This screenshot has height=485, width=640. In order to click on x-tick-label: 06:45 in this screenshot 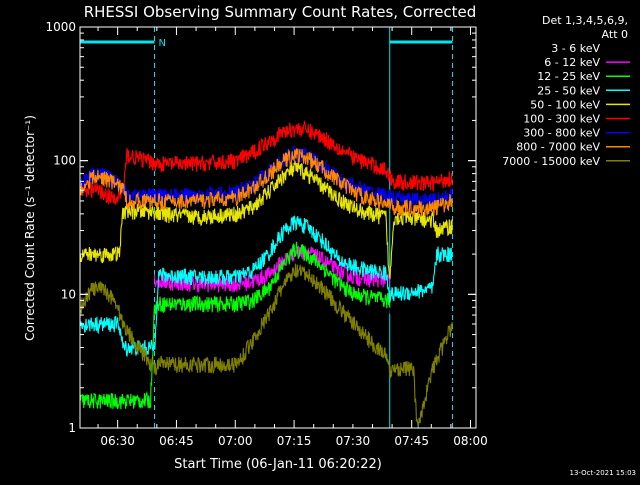, I will do `click(176, 441)`.